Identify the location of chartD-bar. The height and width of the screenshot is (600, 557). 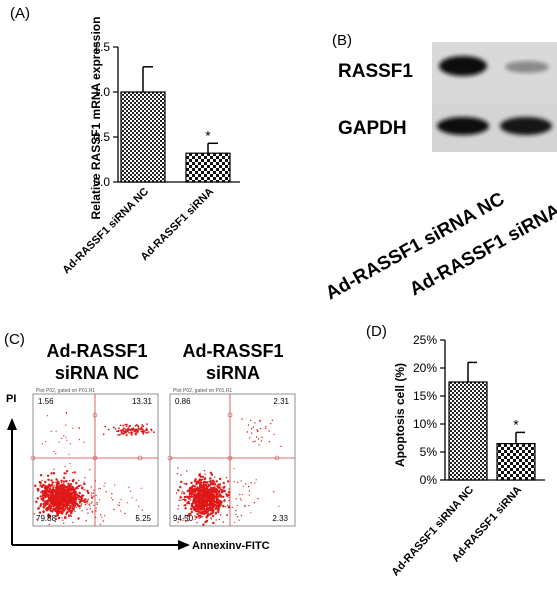
(468, 431).